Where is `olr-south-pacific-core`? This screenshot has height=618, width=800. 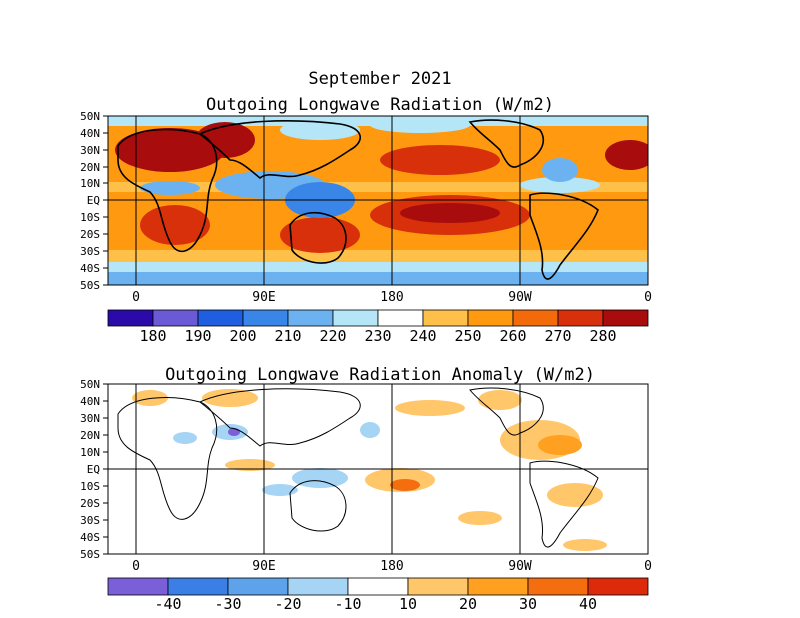
olr-south-pacific-core is located at coordinates (450, 213).